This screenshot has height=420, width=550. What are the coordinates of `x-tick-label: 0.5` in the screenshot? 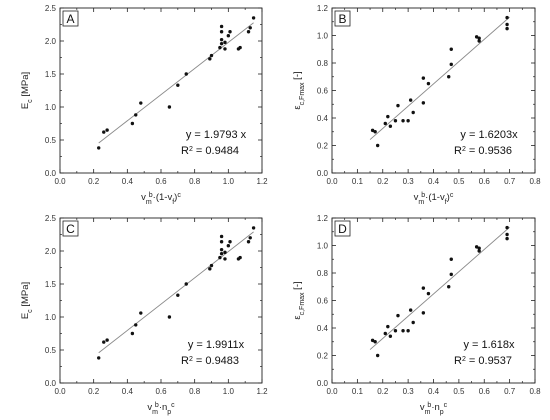 It's located at (459, 181).